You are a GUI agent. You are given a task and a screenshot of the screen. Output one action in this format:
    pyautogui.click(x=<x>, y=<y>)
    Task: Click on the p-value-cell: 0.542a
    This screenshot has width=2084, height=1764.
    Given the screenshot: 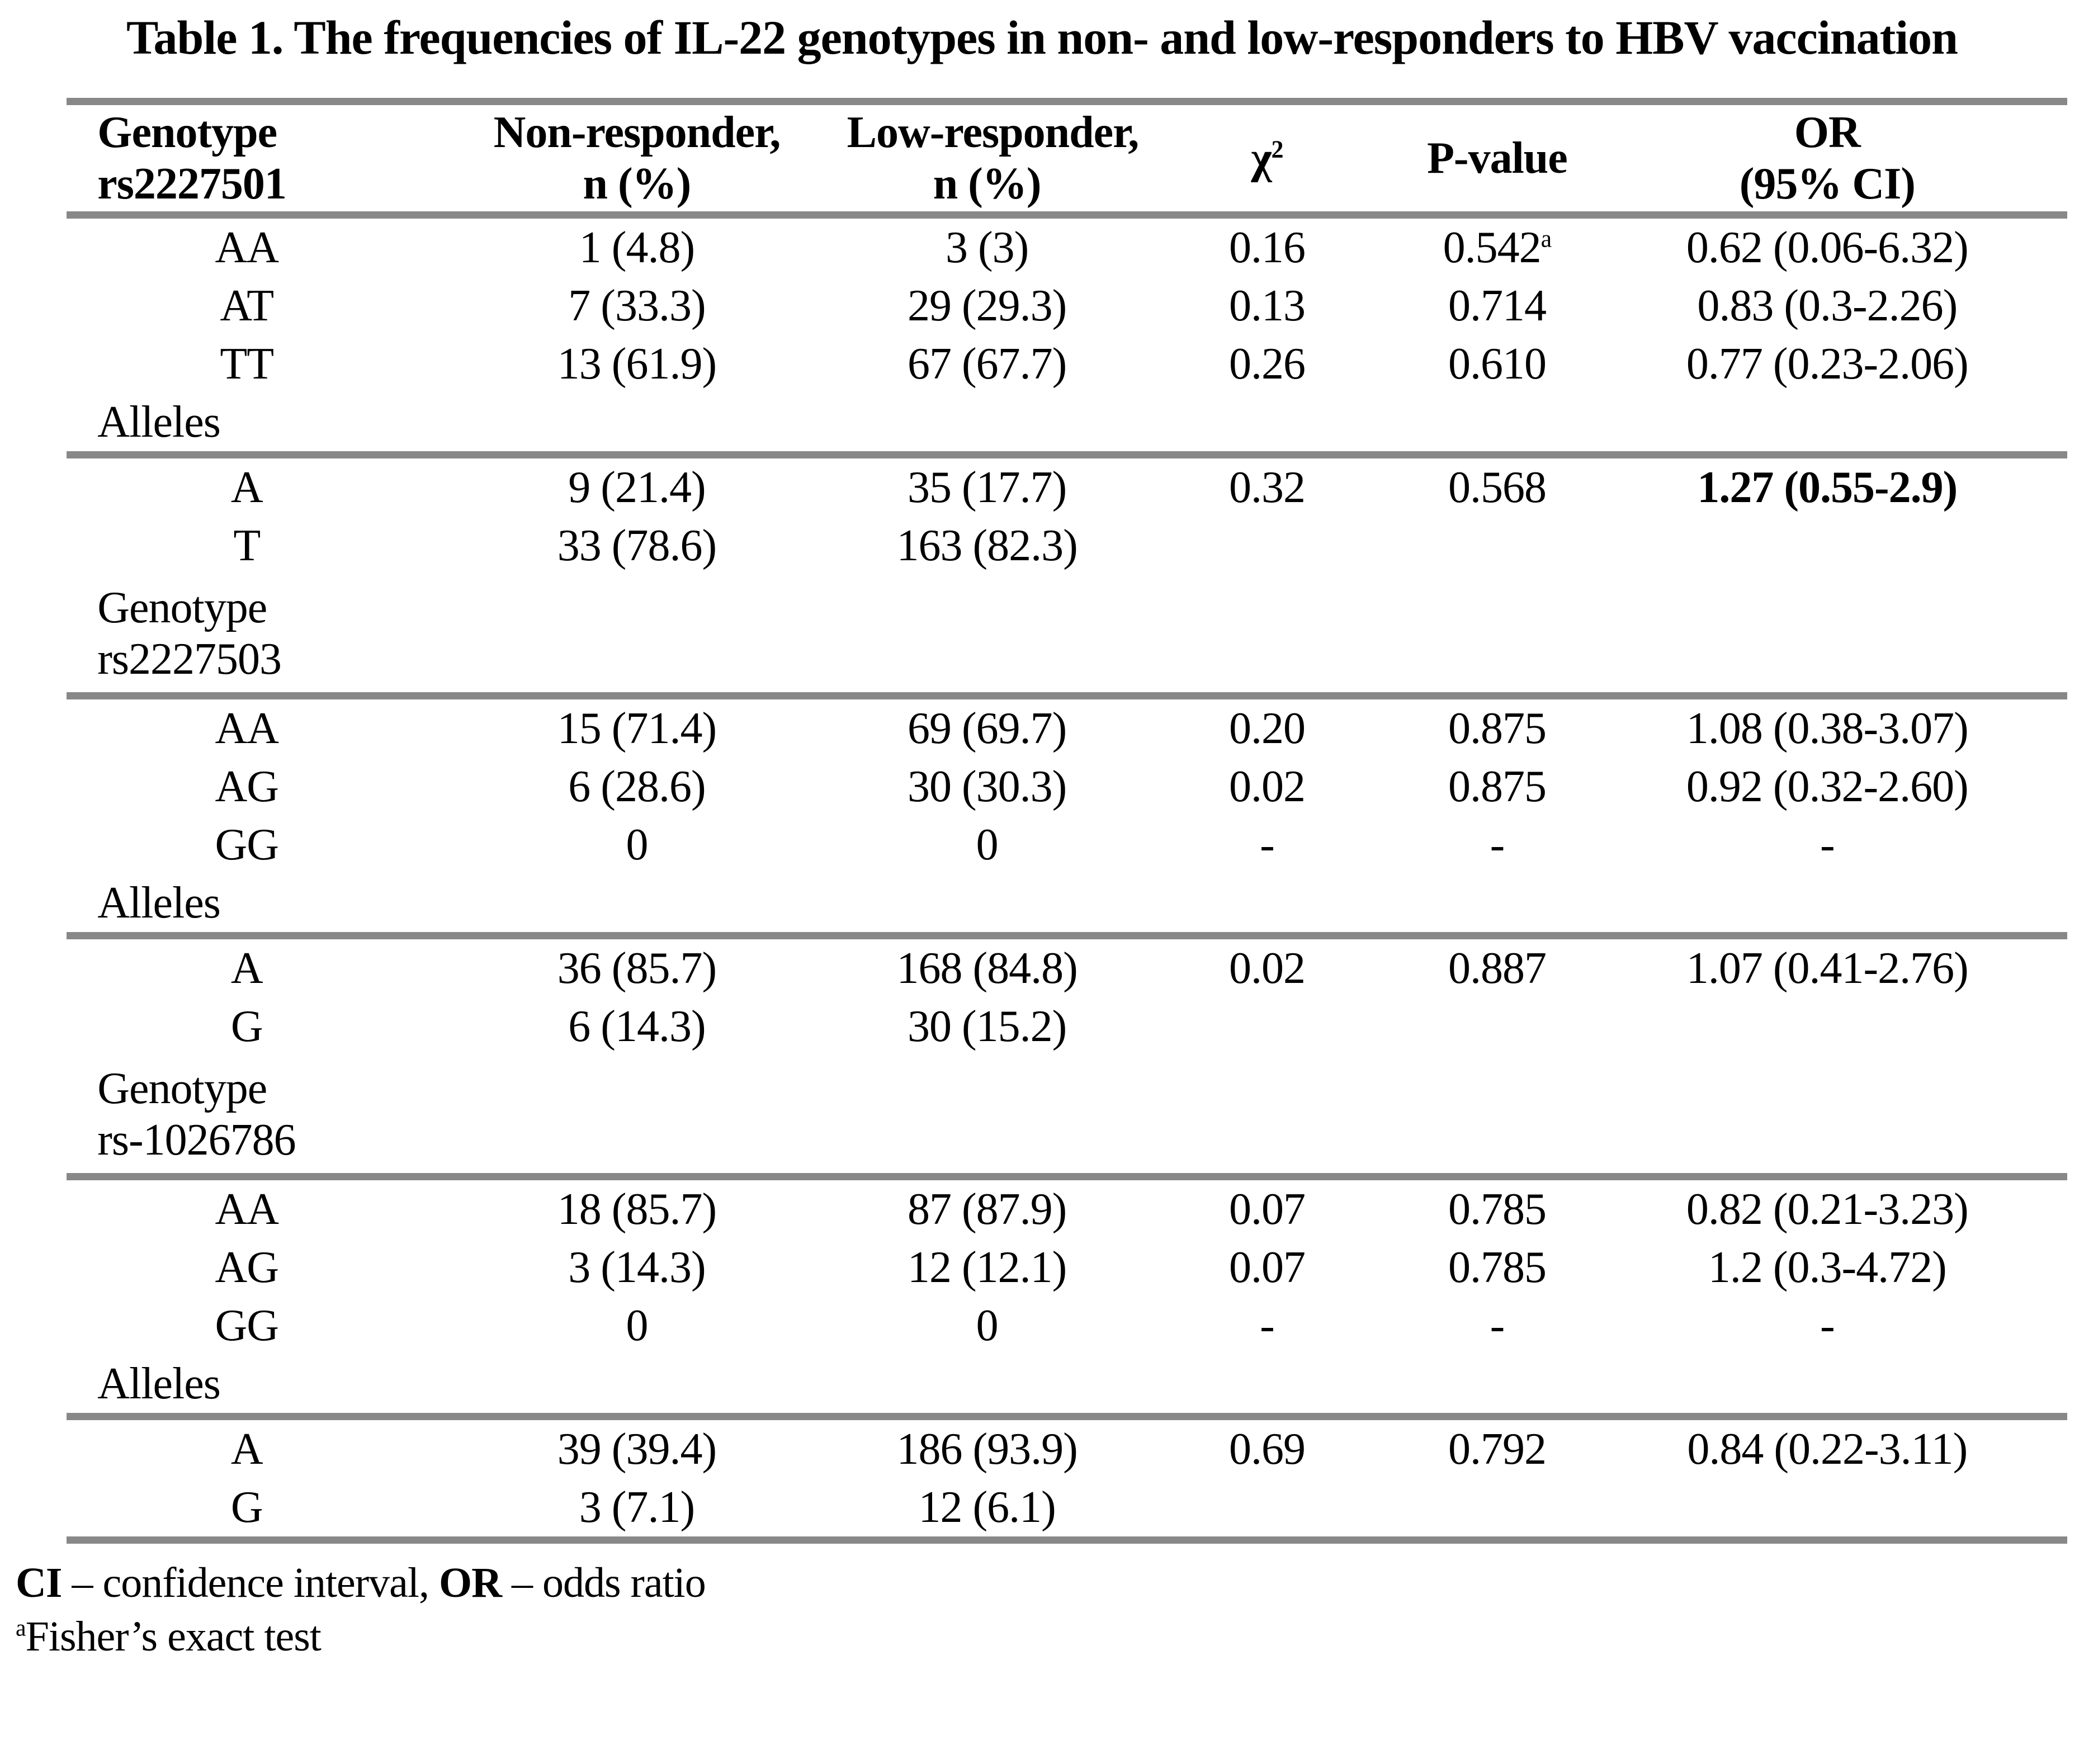 What is the action you would take?
    pyautogui.click(x=1498, y=247)
    